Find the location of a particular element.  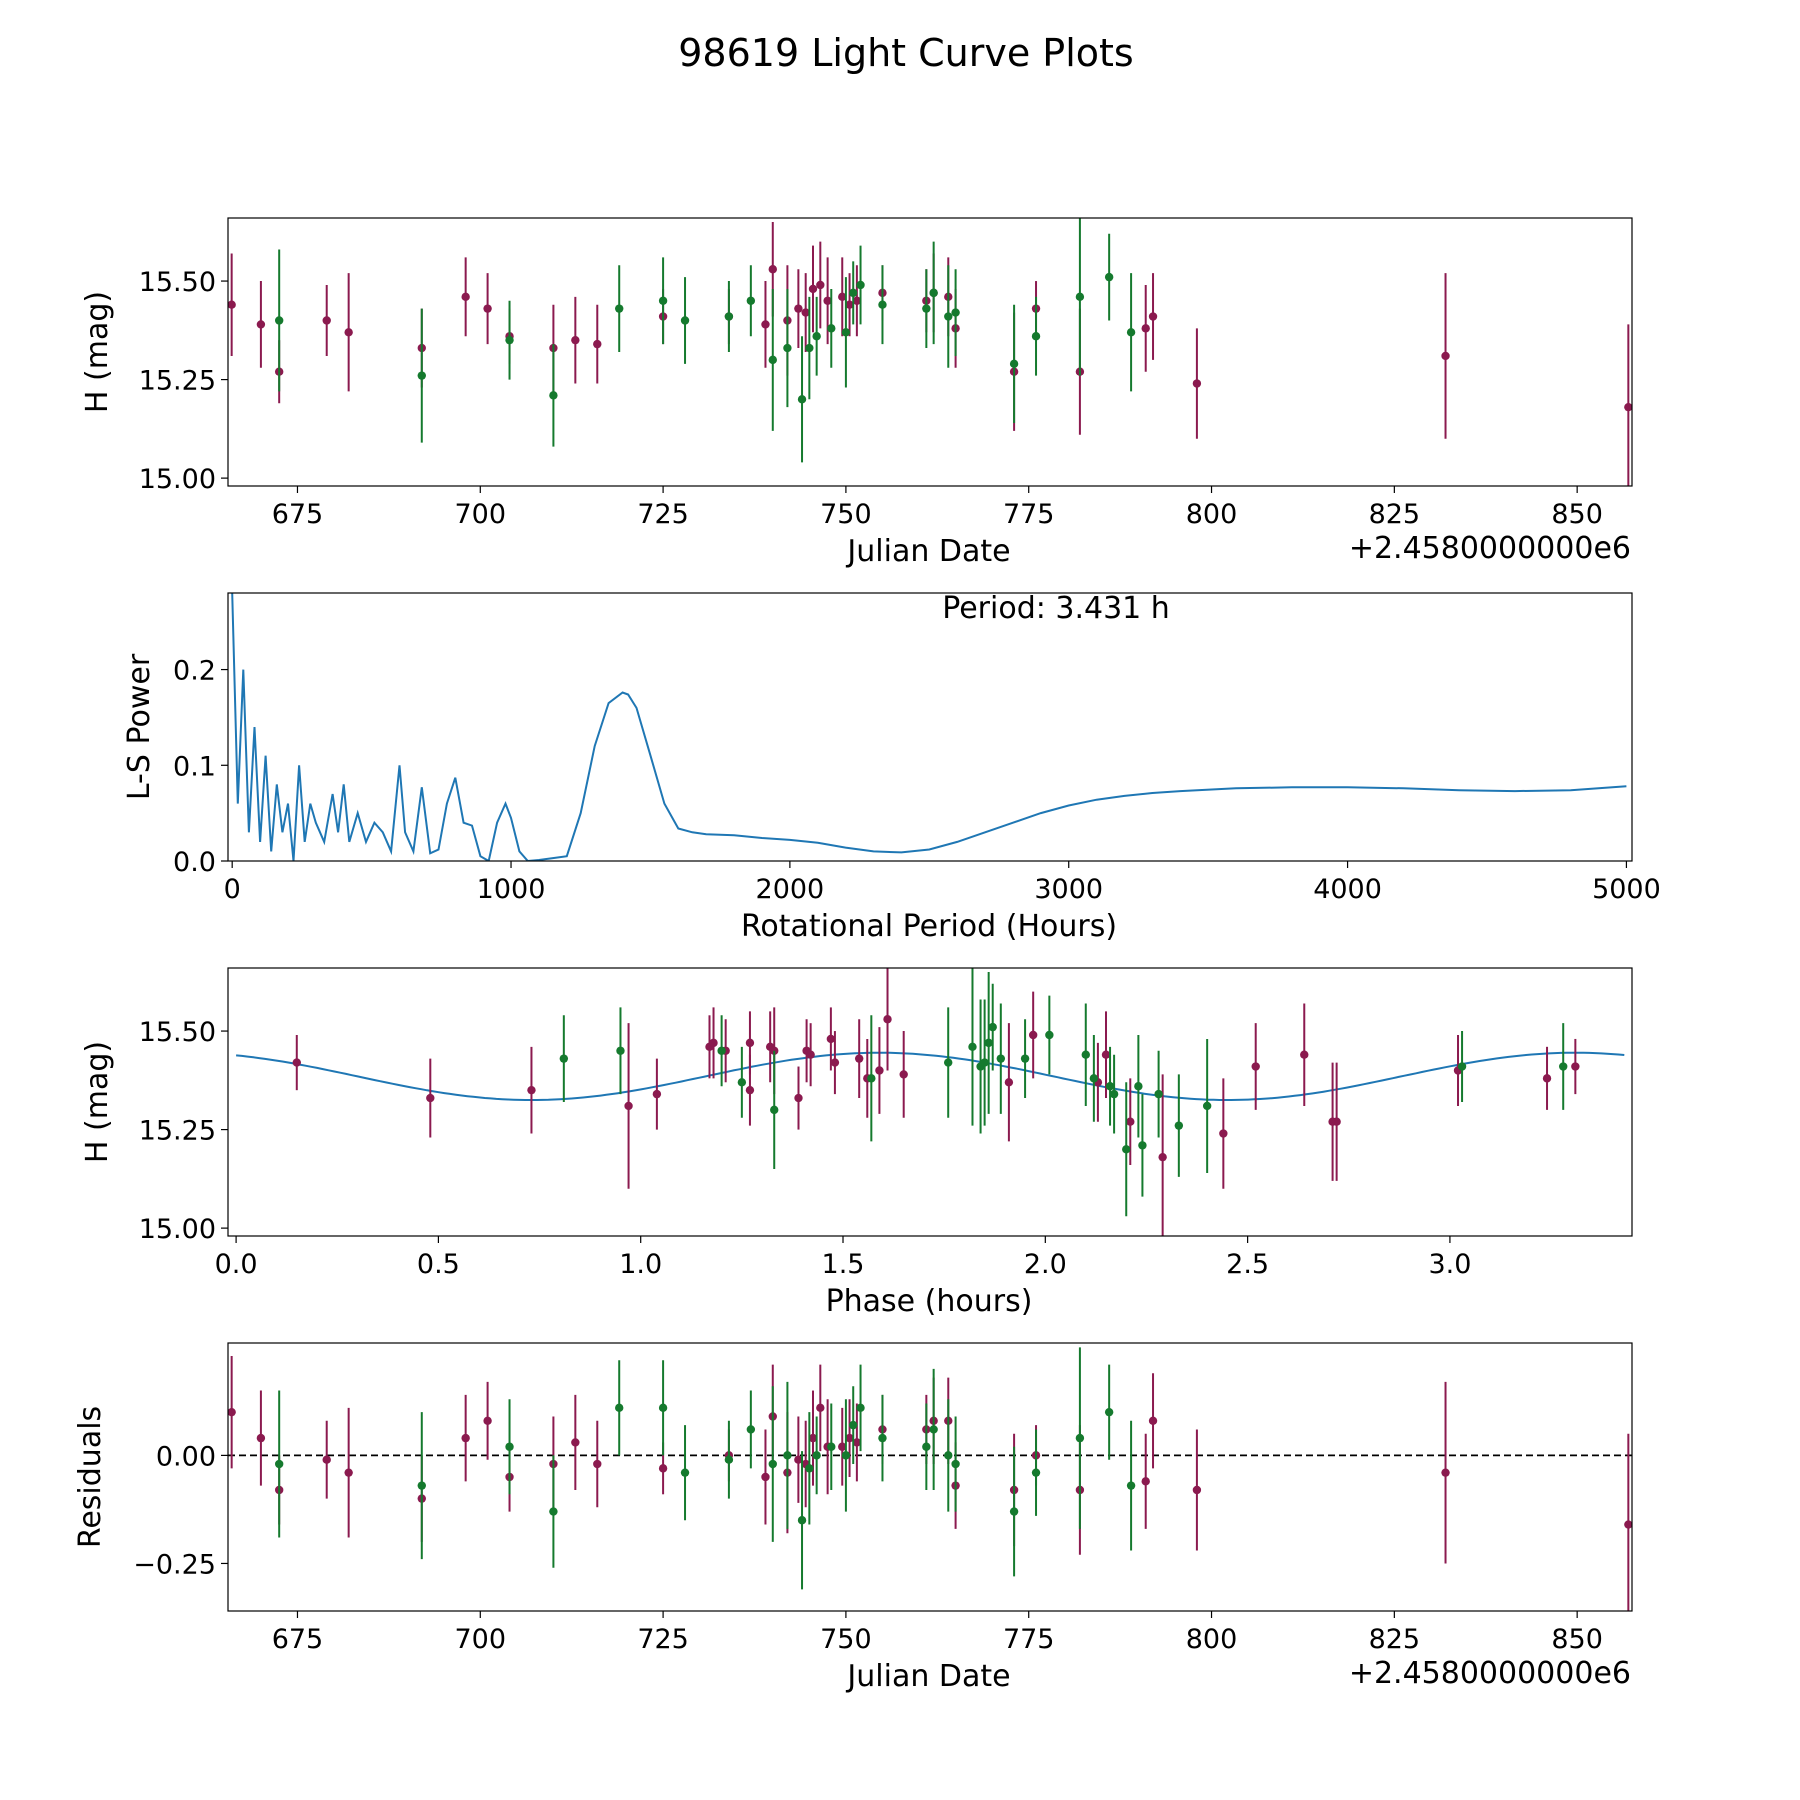

light-curve-series-filter-a is located at coordinates (930, 353).